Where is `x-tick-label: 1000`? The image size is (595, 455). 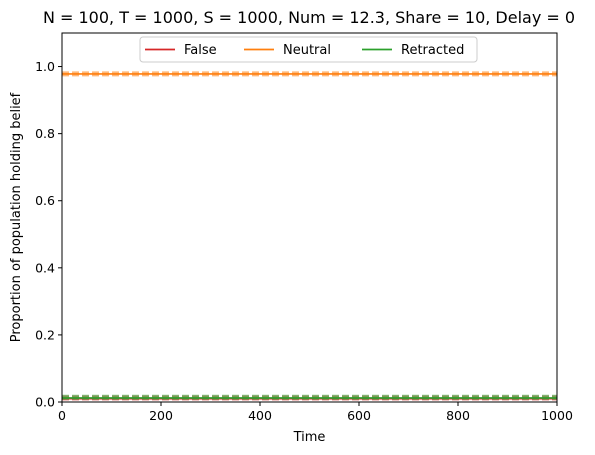
x-tick-label: 1000 is located at coordinates (557, 415).